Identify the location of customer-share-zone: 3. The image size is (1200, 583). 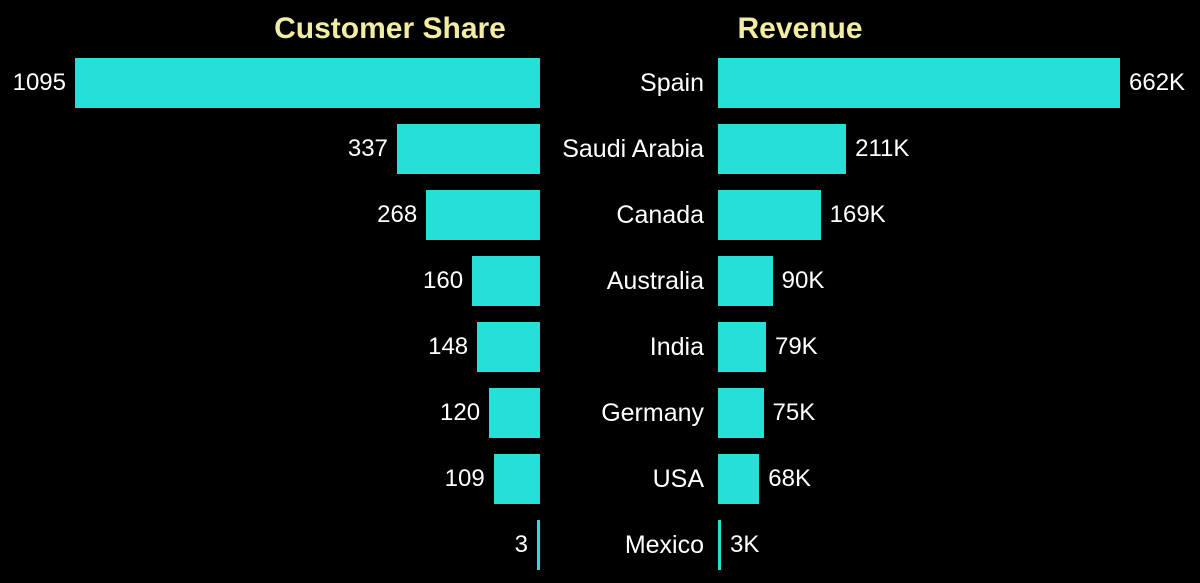
(270, 545).